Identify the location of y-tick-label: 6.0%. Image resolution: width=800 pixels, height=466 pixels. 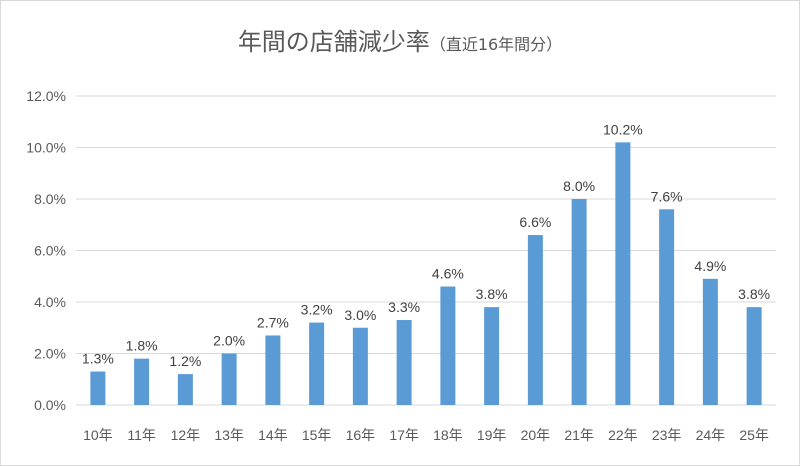
(50, 251).